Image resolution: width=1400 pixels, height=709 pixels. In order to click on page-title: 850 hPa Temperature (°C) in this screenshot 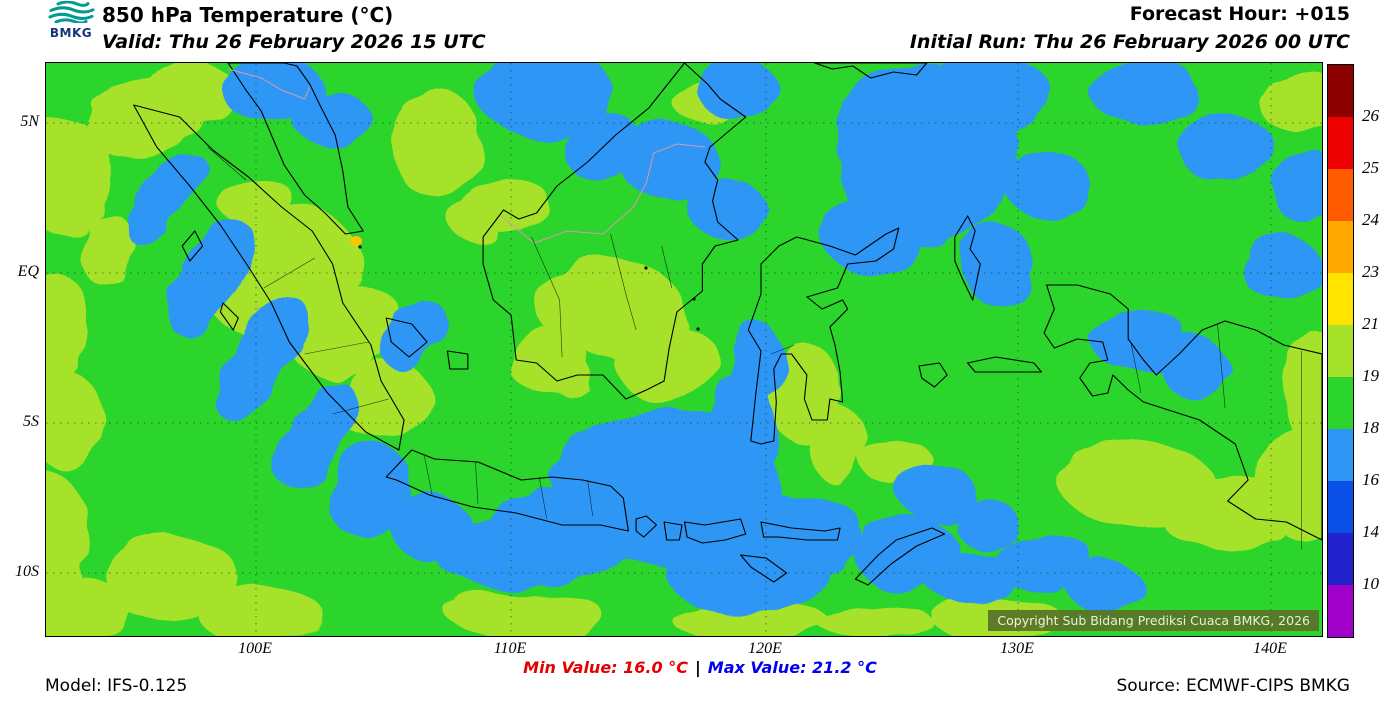, I will do `click(248, 15)`.